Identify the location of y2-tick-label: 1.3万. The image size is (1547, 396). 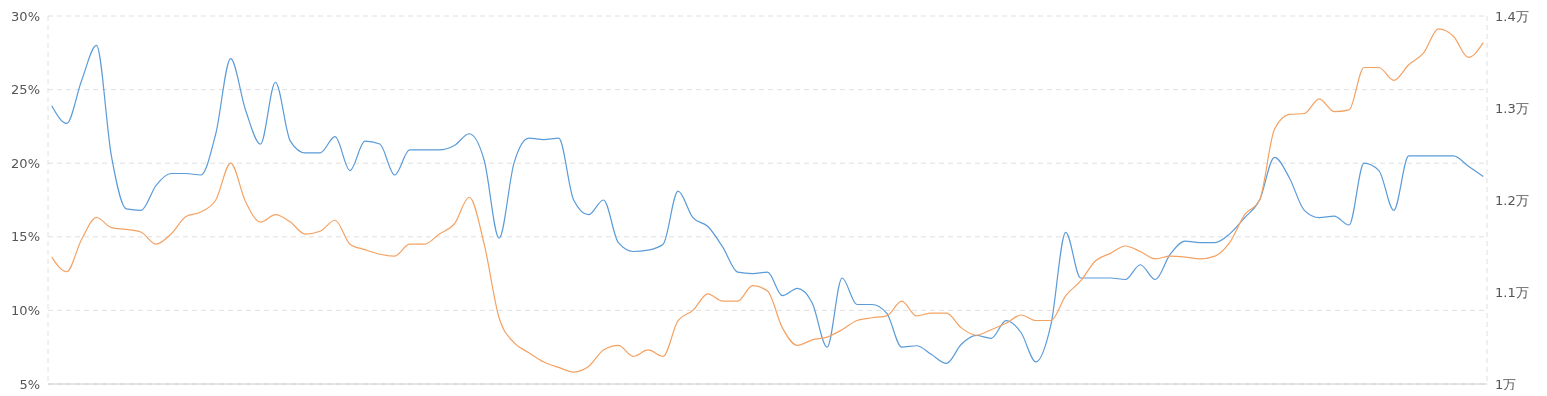
(1512, 108).